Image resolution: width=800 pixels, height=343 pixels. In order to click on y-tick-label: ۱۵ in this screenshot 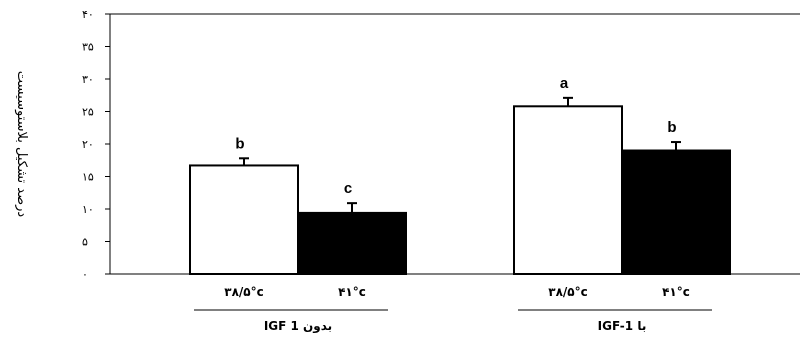, I will do `click(88, 177)`.